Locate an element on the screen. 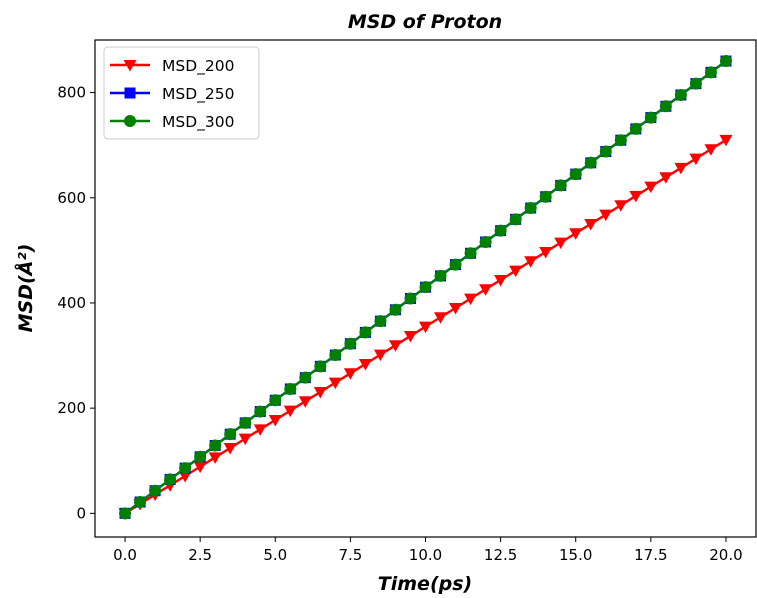  y-tick-label: 600 is located at coordinates (71, 198).